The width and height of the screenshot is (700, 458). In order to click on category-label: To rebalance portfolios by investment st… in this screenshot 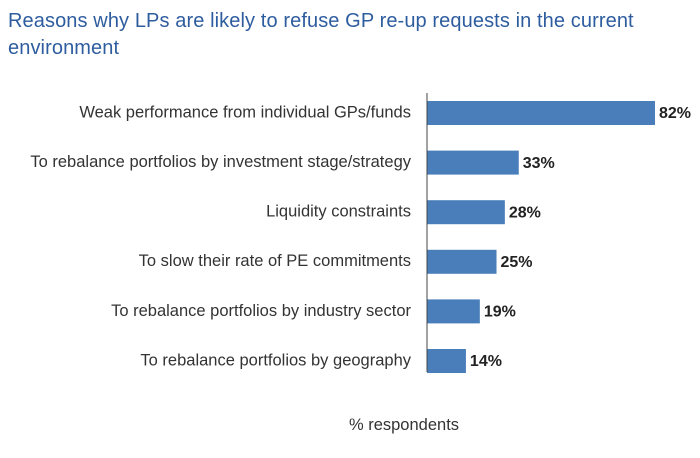, I will do `click(220, 162)`.